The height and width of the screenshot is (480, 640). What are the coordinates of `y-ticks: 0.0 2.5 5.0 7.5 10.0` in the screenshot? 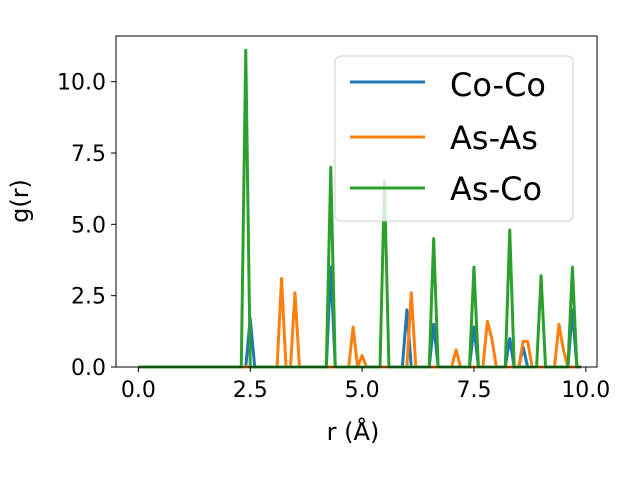 It's located at (86, 226).